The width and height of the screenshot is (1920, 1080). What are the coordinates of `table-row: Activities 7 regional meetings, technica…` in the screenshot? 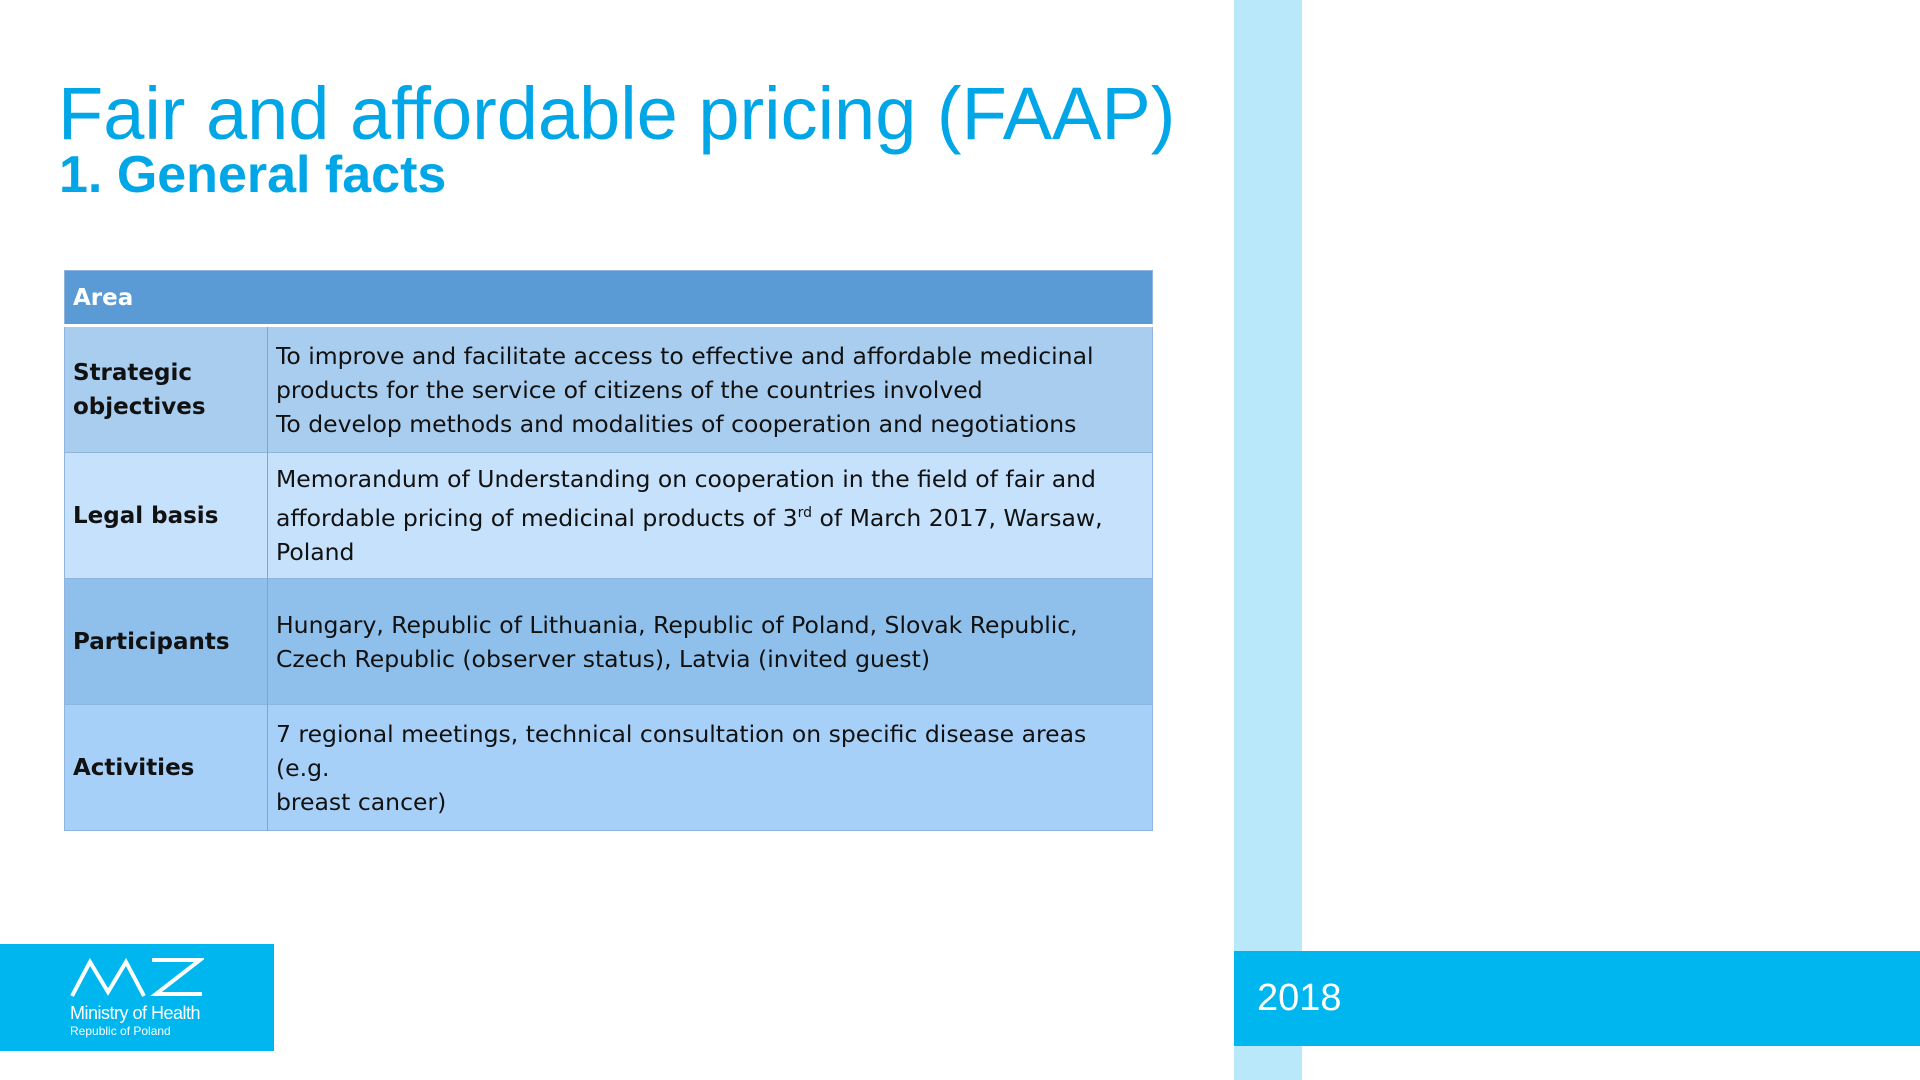 It's located at (608, 767).